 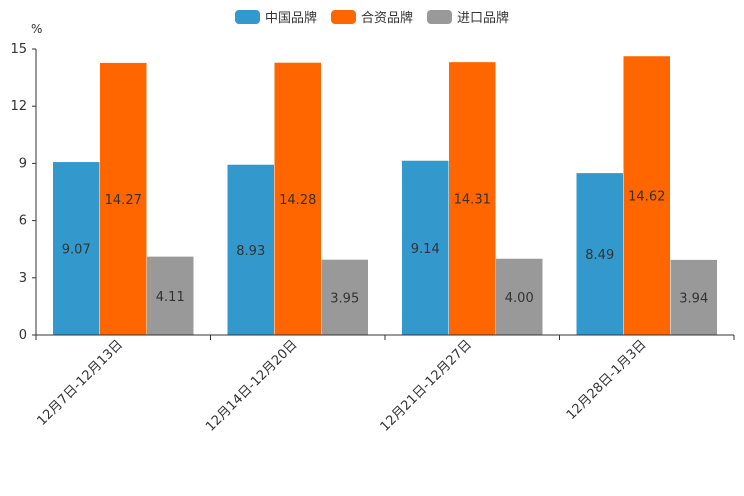 I want to click on legend-label-joint-venture: 合资品牌, so click(x=386, y=18).